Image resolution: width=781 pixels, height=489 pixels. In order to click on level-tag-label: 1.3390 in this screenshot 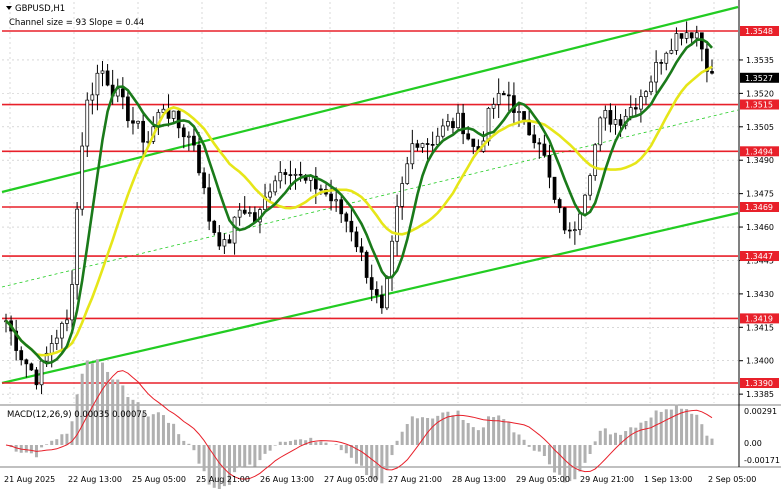, I will do `click(759, 383)`.